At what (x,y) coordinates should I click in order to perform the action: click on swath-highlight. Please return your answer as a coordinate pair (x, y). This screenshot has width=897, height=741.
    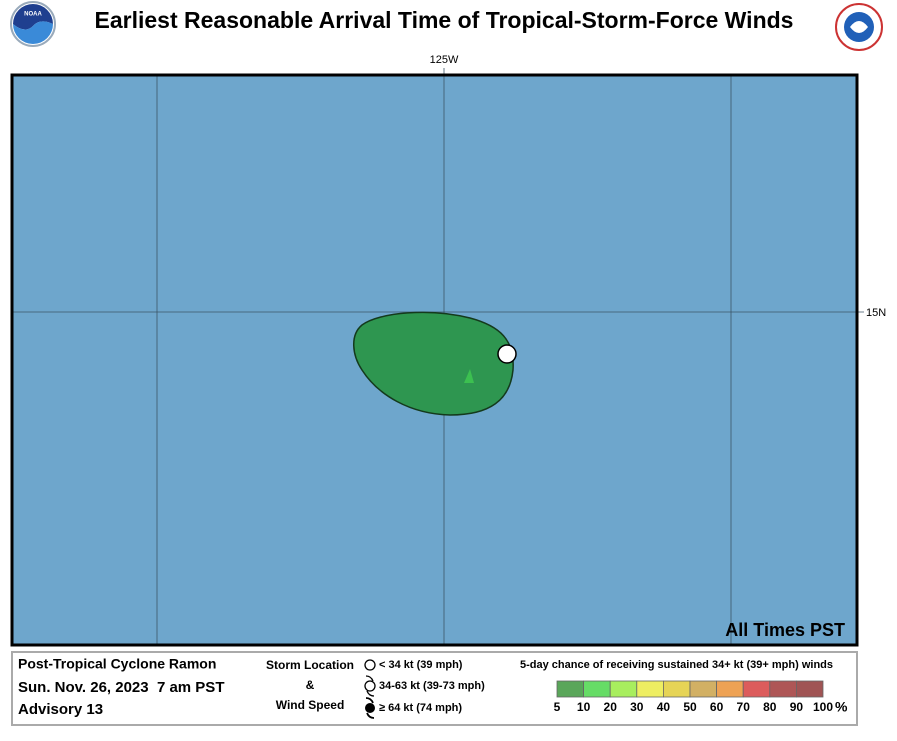
    Looking at the image, I should click on (469, 376).